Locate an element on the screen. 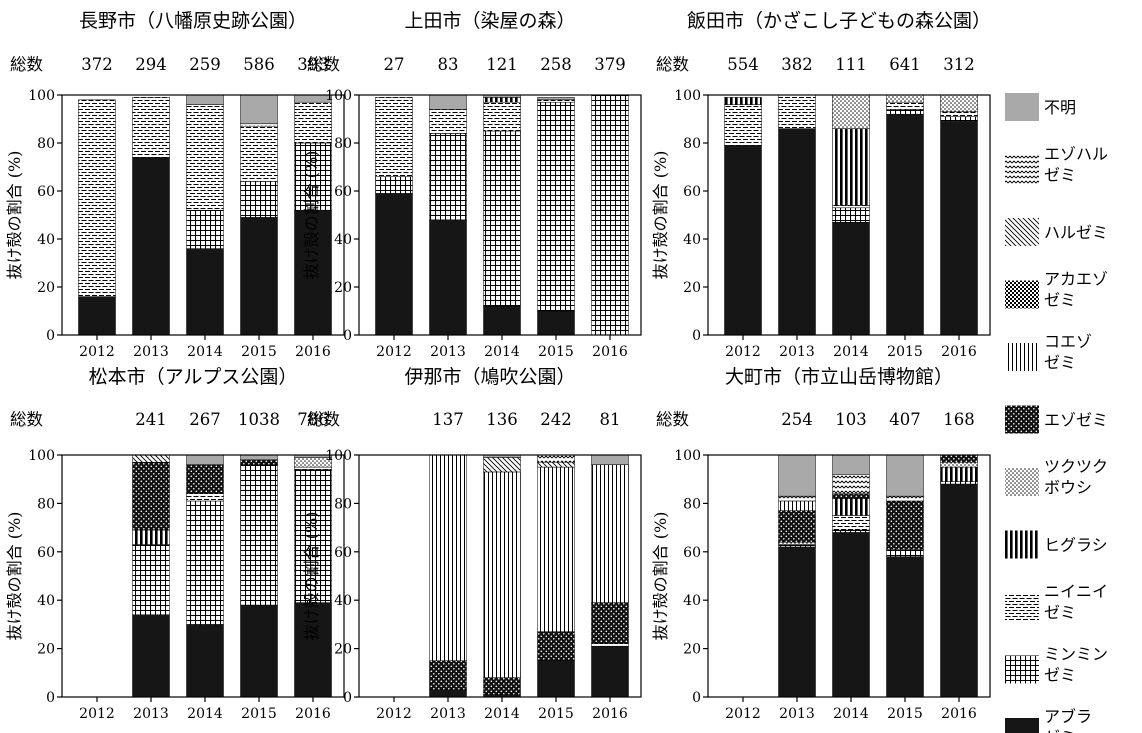 The width and height of the screenshot is (1142, 733). panel-title: 長野市（八幡原史跡公園） is located at coordinates (193, 21).